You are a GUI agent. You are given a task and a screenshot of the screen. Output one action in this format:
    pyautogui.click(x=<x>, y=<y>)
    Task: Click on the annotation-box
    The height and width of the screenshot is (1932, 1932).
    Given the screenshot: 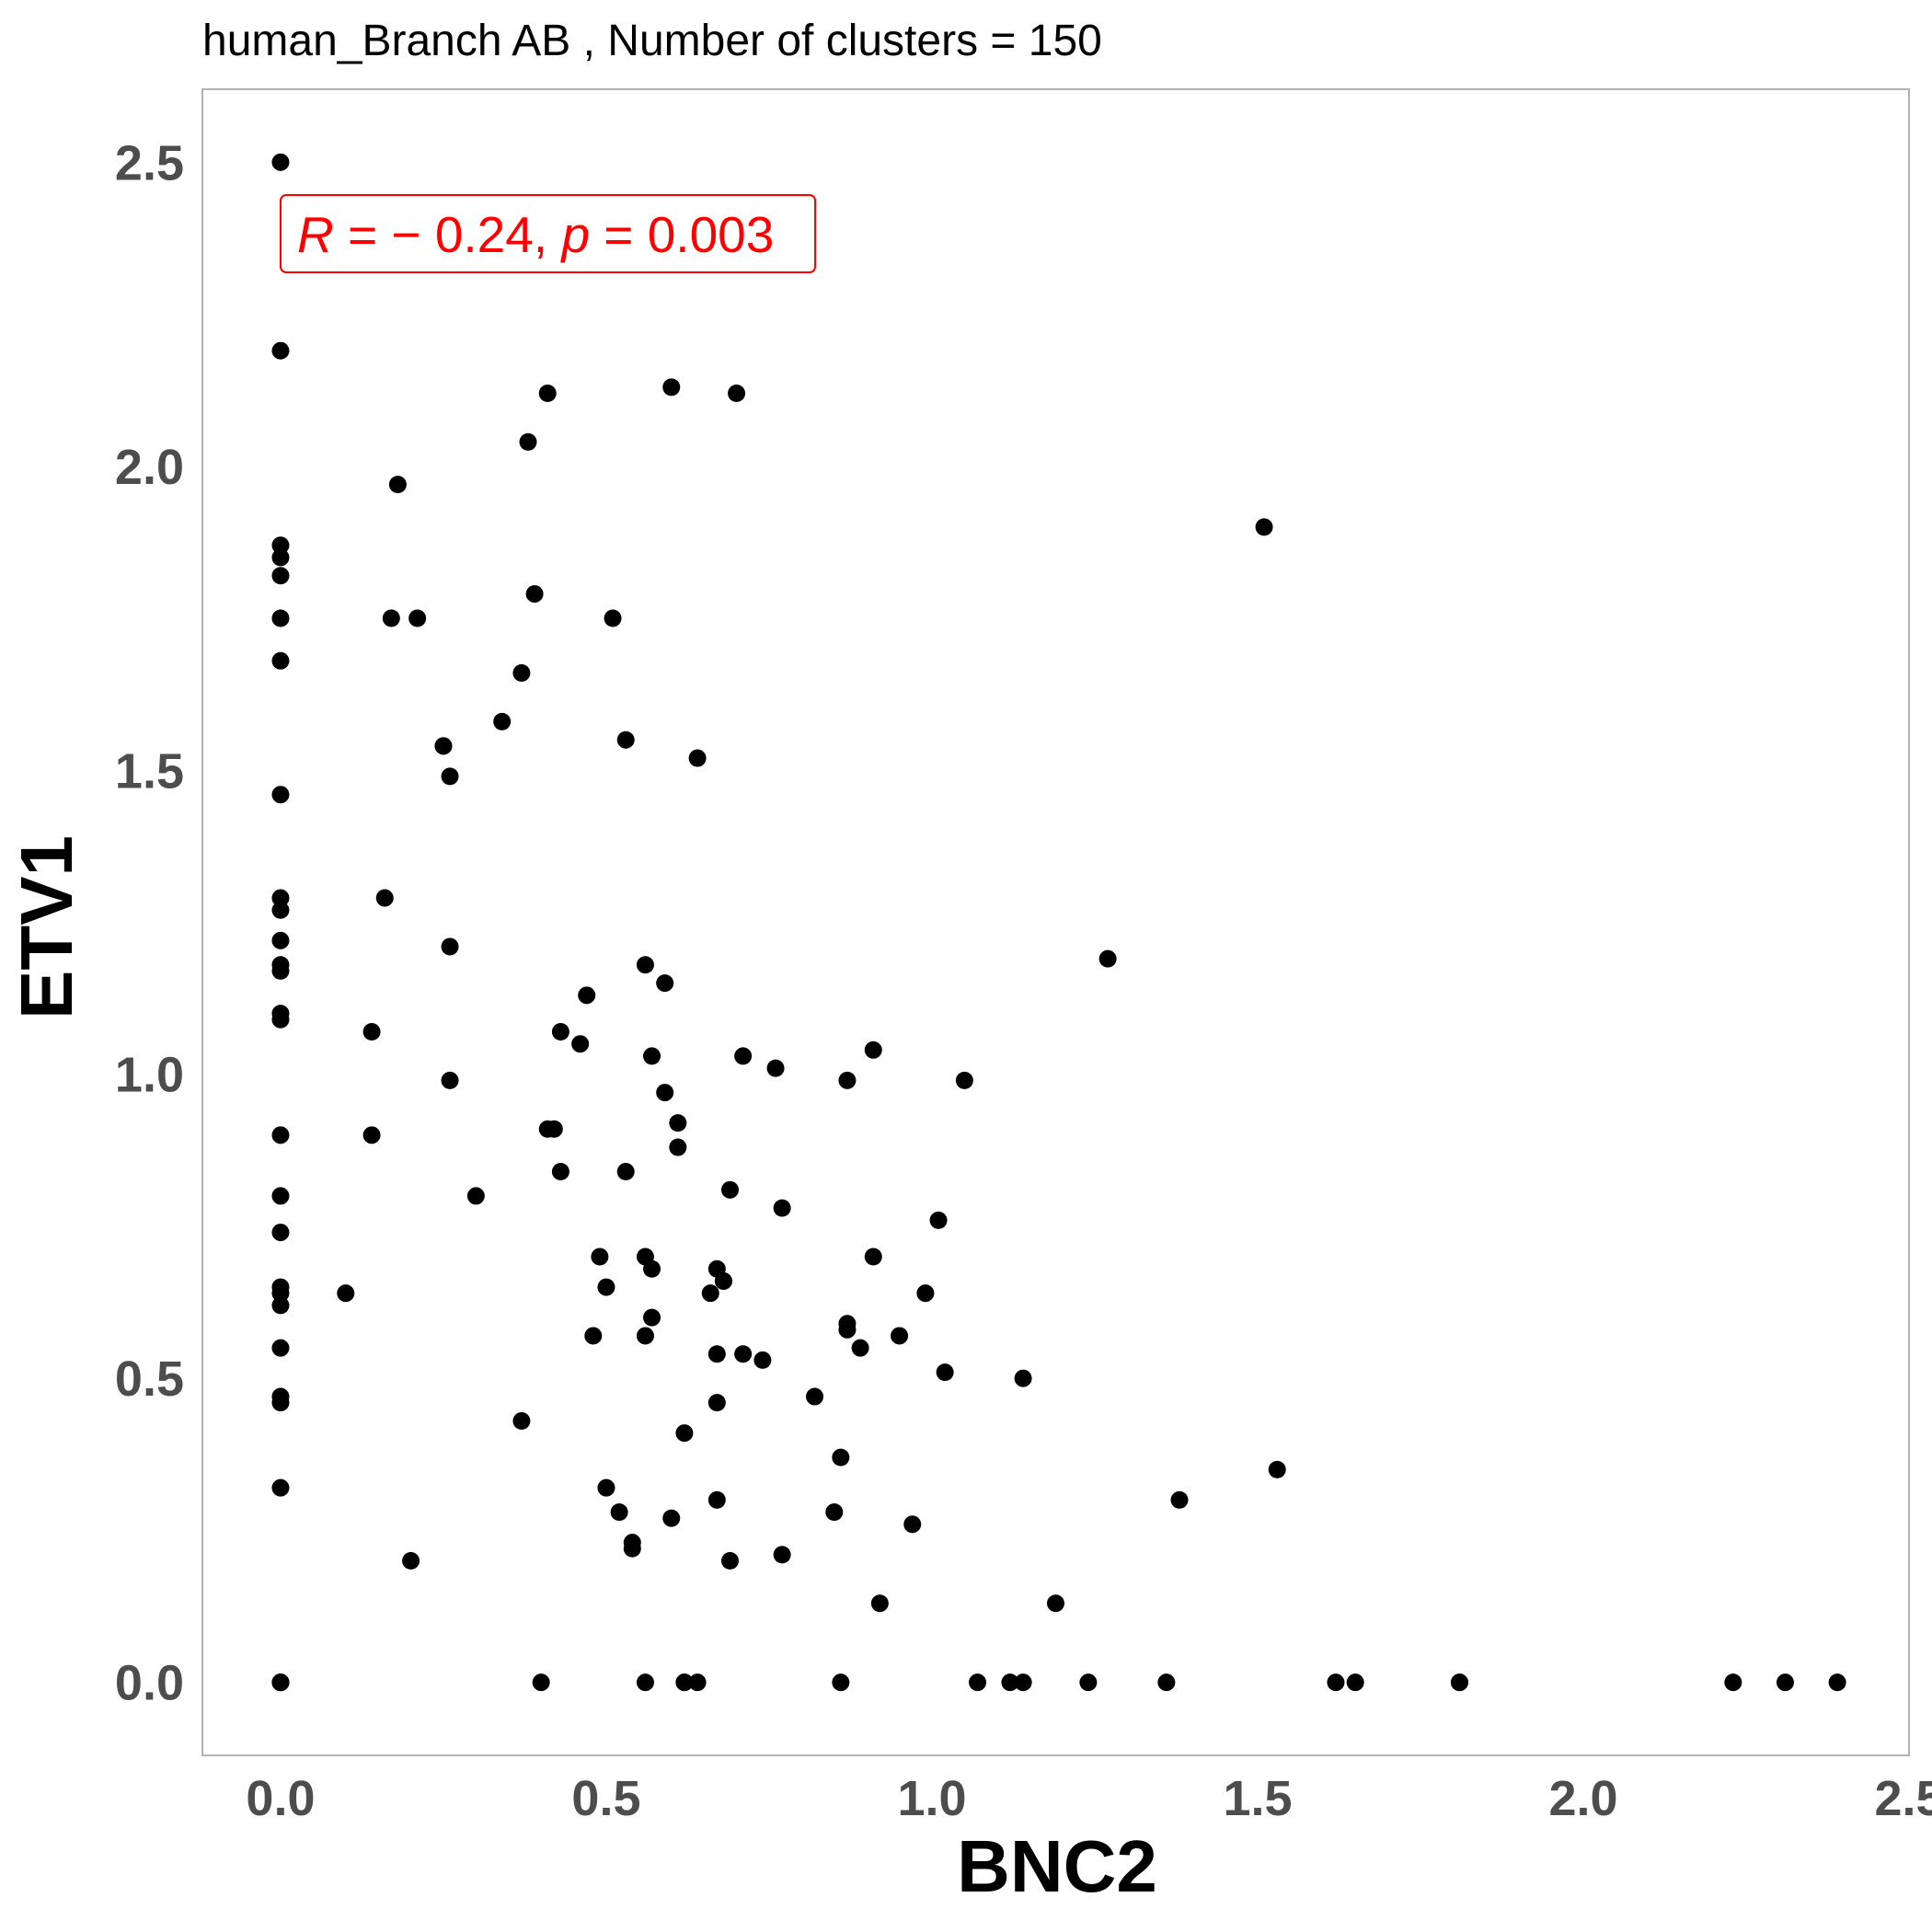 What is the action you would take?
    pyautogui.click(x=548, y=233)
    